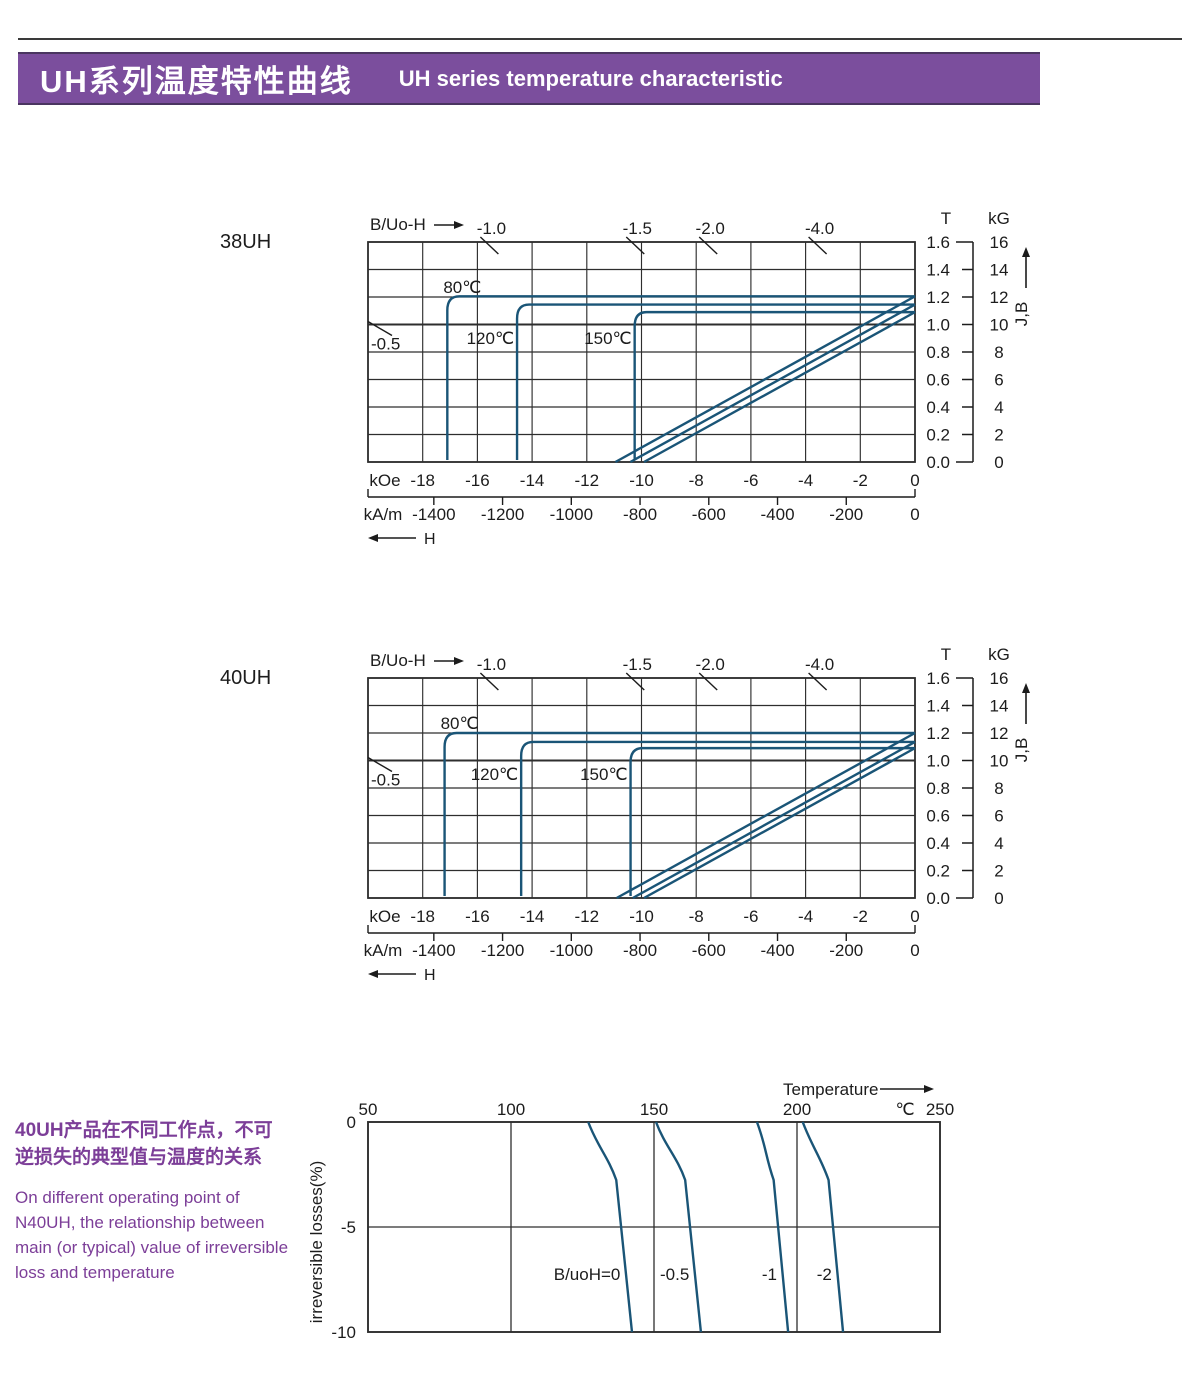 The height and width of the screenshot is (1395, 1200). I want to click on note-en-line1: On different operating point of, so click(127, 1197).